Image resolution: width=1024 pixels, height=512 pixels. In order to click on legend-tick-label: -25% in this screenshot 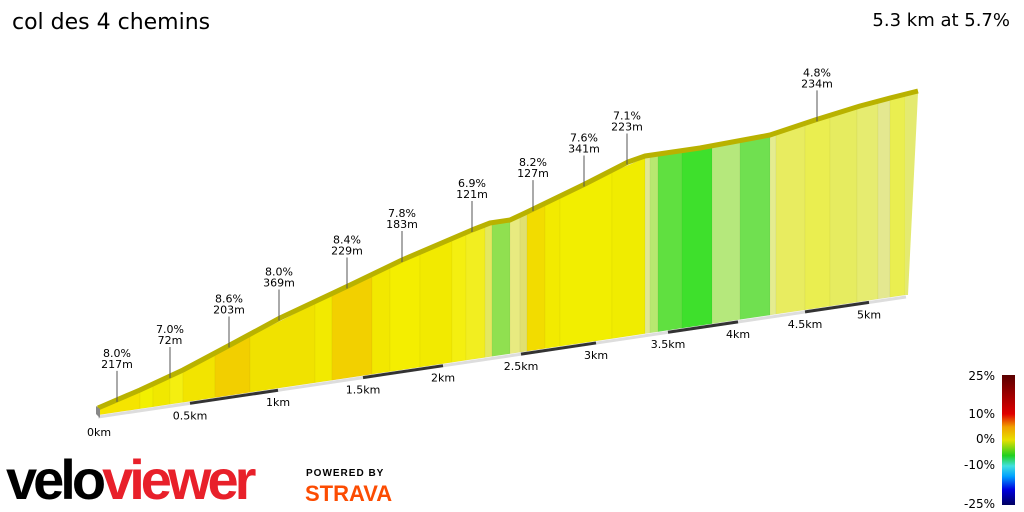, I will do `click(979, 504)`.